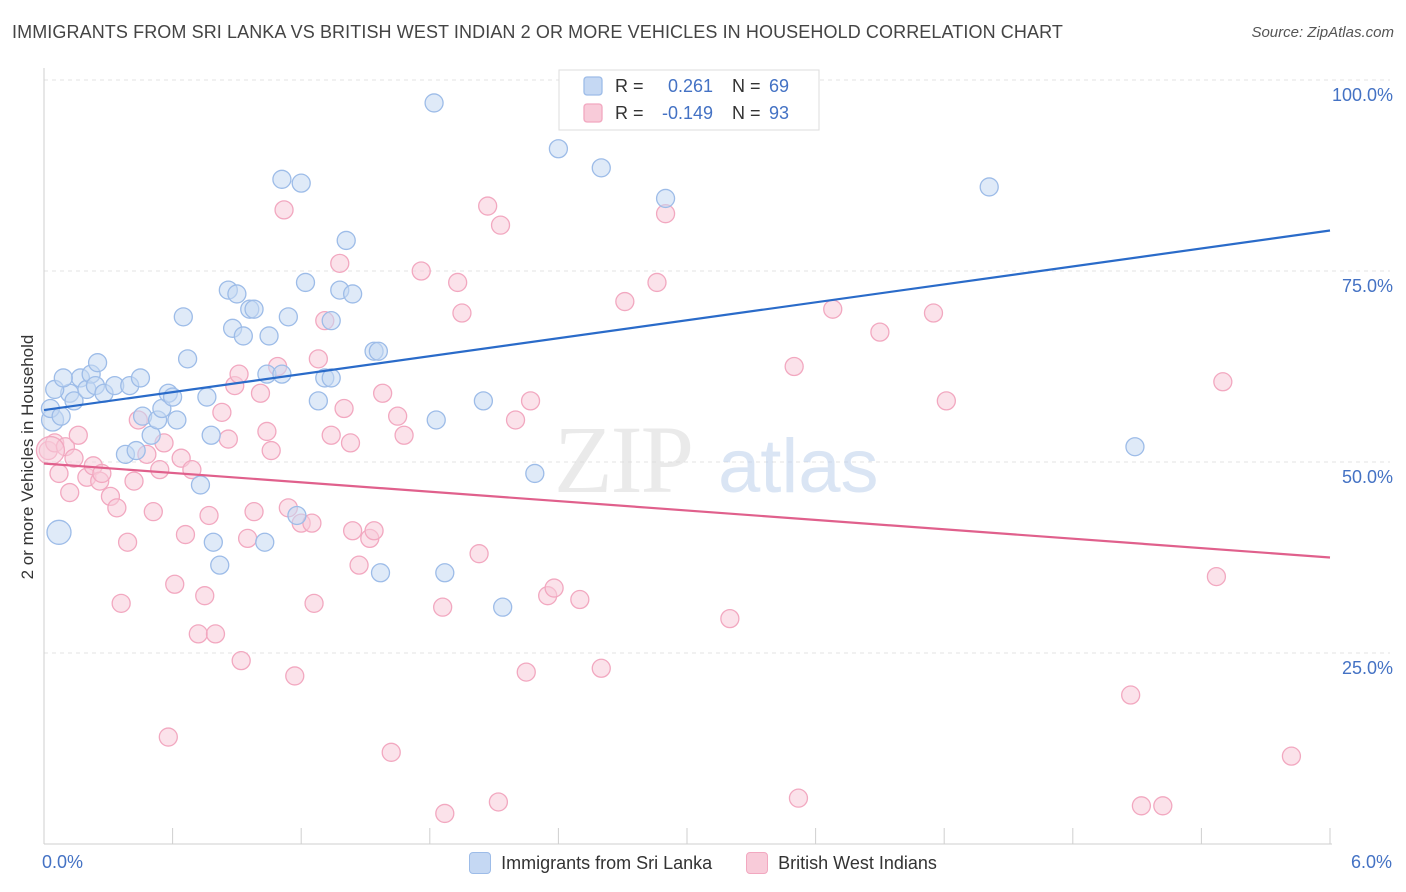 This screenshot has width=1406, height=892. Describe the element at coordinates (607, 862) in the screenshot. I see `legend-label-sri-lanka: Immigrants from Sri Lanka` at that location.